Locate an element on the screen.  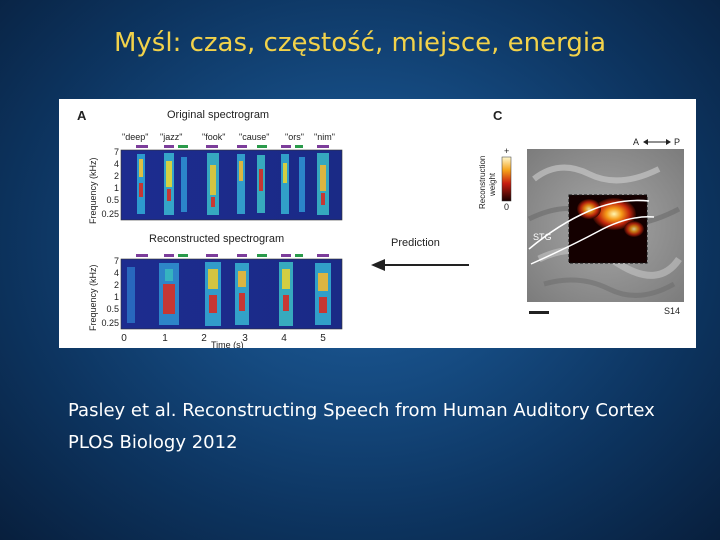
colorbar-max: + is located at coordinates (506, 151).